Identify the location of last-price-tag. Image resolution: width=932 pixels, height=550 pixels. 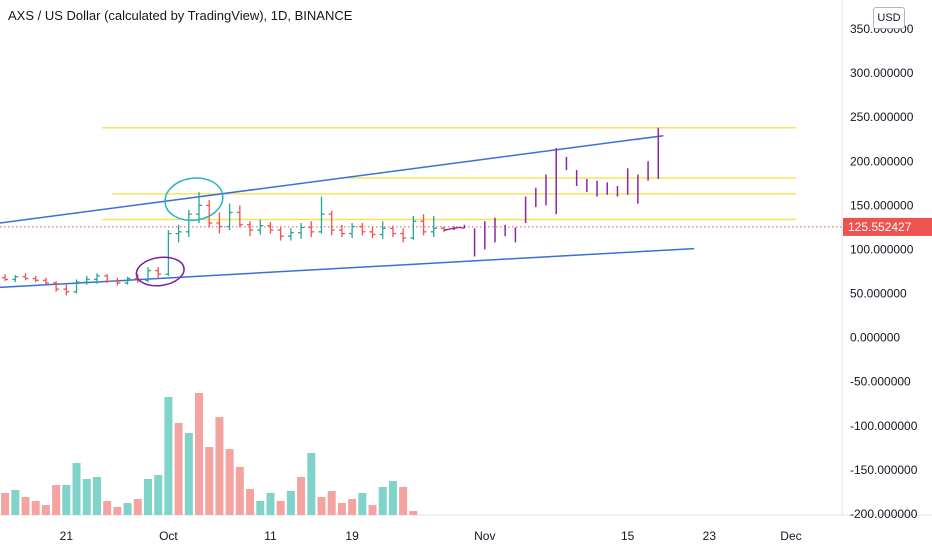
(887, 226).